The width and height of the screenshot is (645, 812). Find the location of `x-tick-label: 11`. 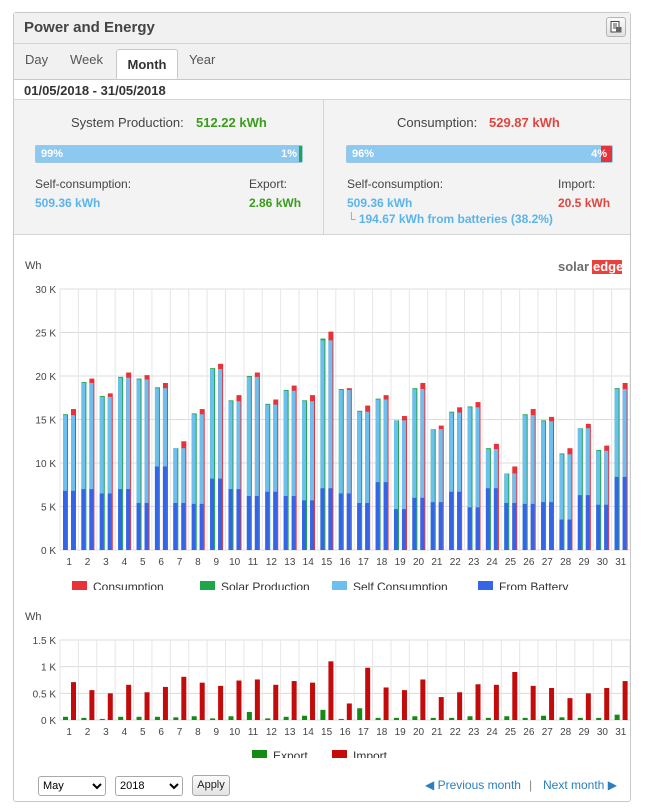

x-tick-label: 11 is located at coordinates (253, 732).